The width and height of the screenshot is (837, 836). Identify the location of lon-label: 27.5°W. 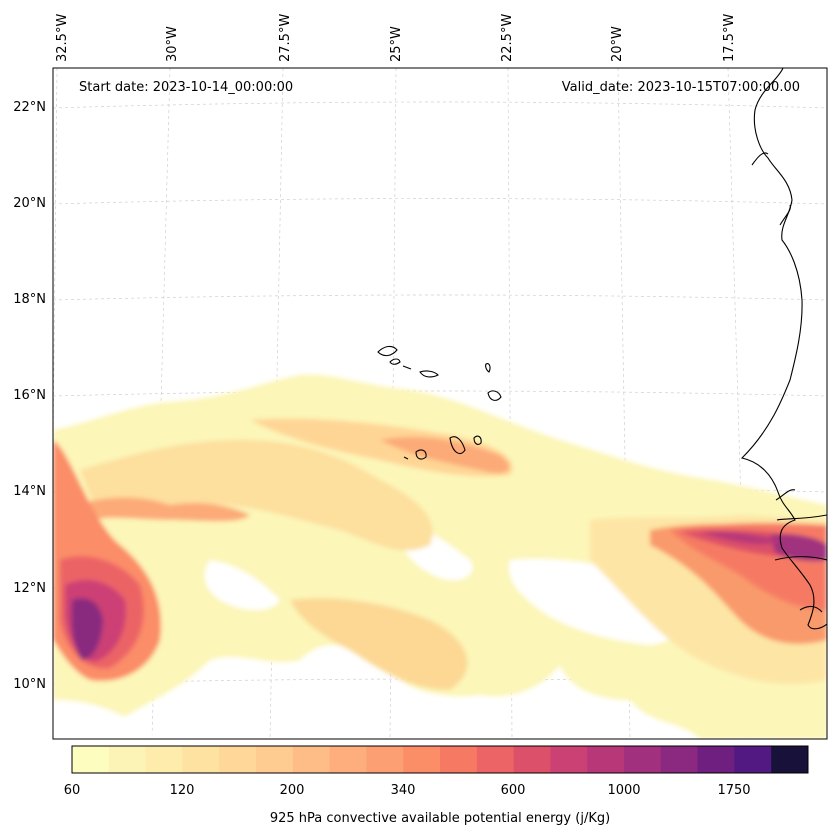
(285, 38).